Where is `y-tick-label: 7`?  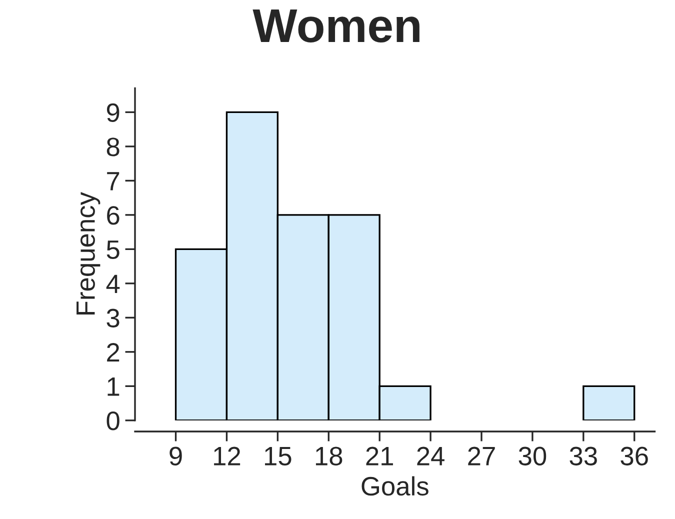
y-tick-label: 7 is located at coordinates (113, 181).